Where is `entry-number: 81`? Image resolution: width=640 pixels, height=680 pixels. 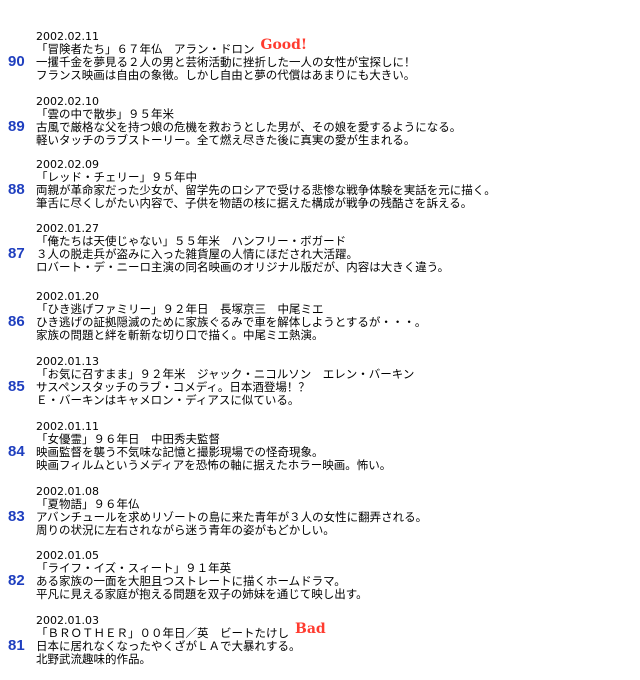
entry-number: 81 is located at coordinates (16, 645).